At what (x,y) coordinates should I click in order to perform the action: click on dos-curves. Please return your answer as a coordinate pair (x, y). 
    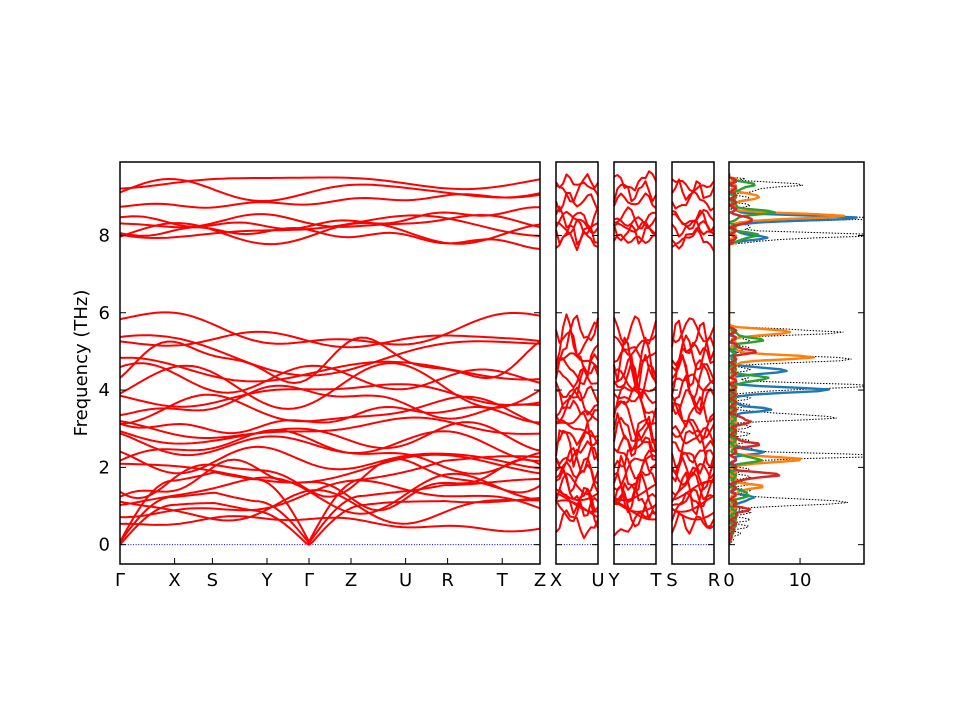
    Looking at the image, I should click on (796, 359).